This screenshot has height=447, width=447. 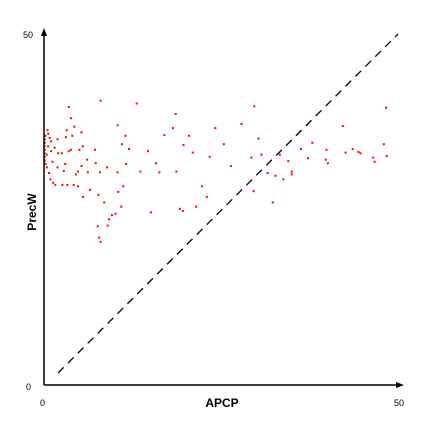 I want to click on y-axis-title: PrecW, so click(x=32, y=212).